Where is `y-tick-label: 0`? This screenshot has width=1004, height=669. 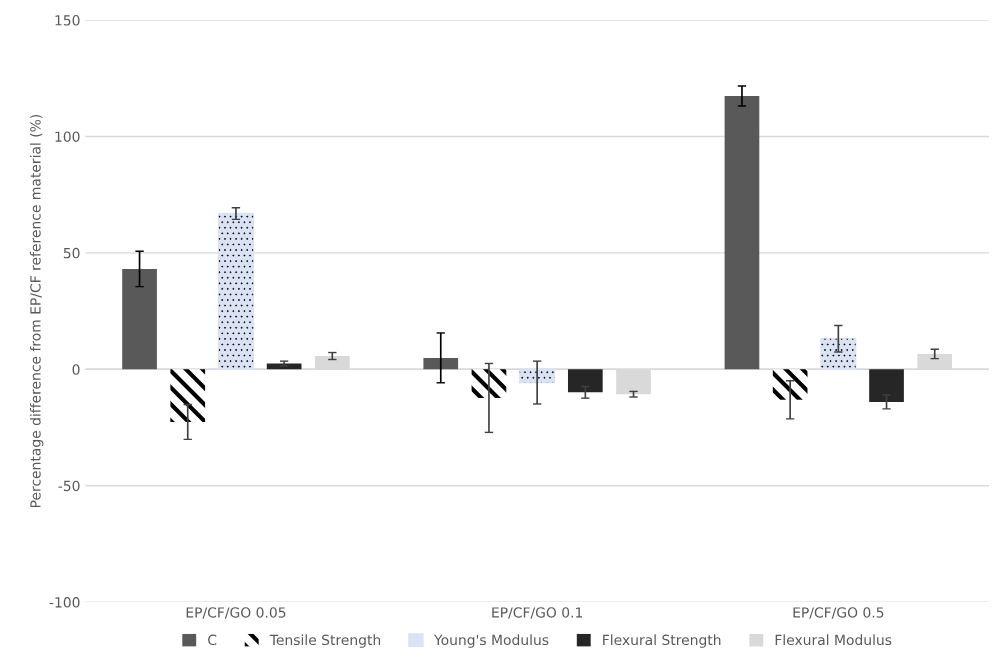
y-tick-label: 0 is located at coordinates (76, 369).